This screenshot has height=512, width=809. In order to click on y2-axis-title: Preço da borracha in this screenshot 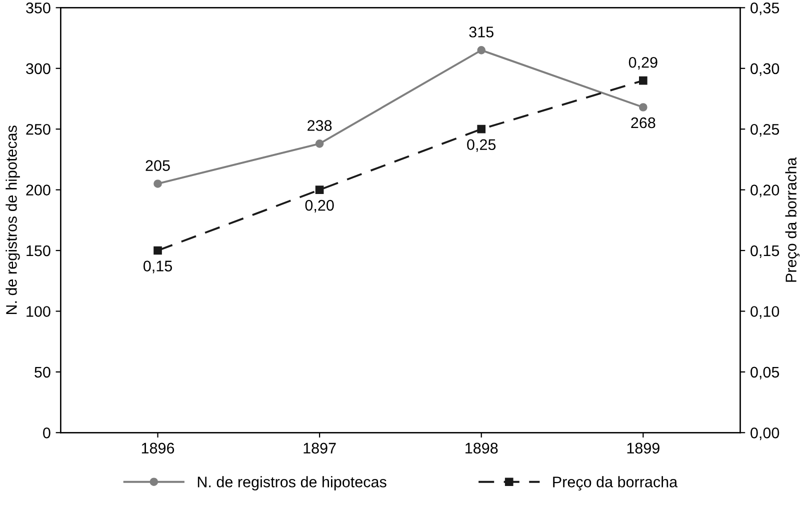, I will do `click(792, 219)`.